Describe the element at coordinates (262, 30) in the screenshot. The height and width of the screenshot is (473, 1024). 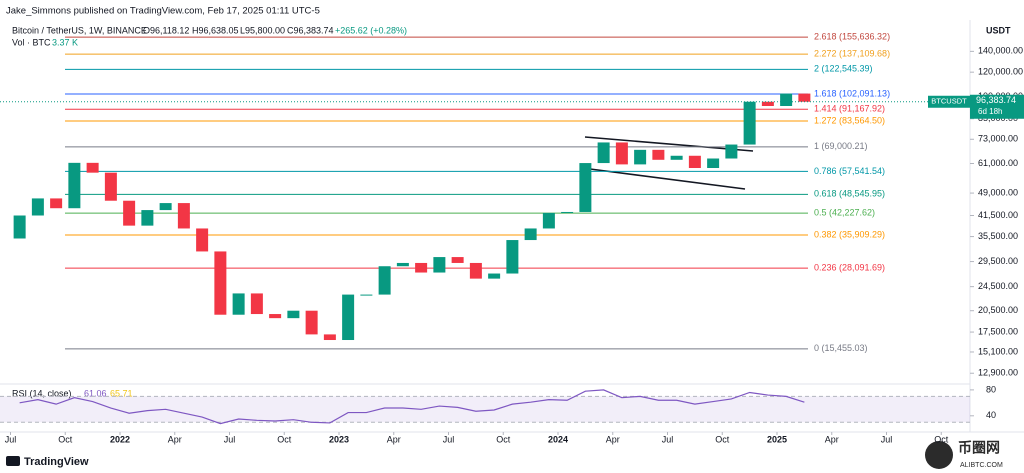
I see `legend-low: L95,800.00` at that location.